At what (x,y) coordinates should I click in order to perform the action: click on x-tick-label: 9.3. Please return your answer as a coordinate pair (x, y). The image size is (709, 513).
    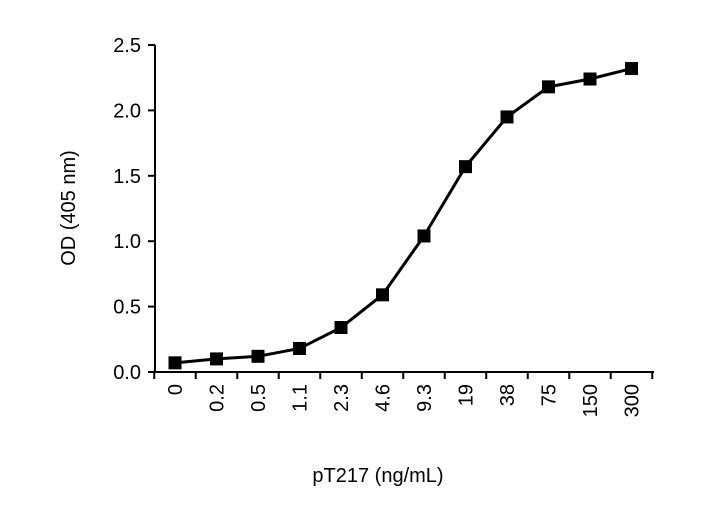
    Looking at the image, I should click on (425, 398).